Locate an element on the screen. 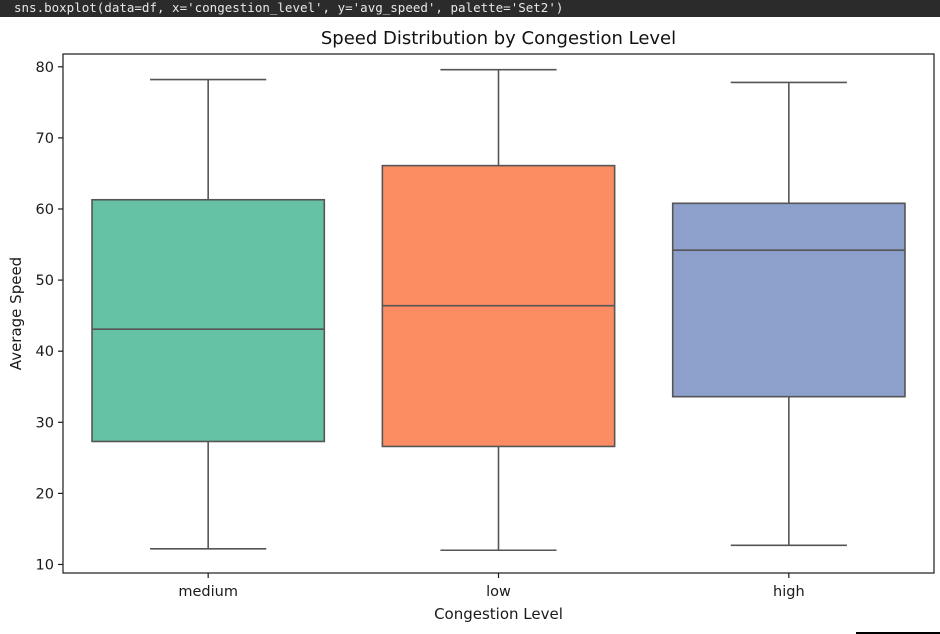  divider is located at coordinates (898, 633).